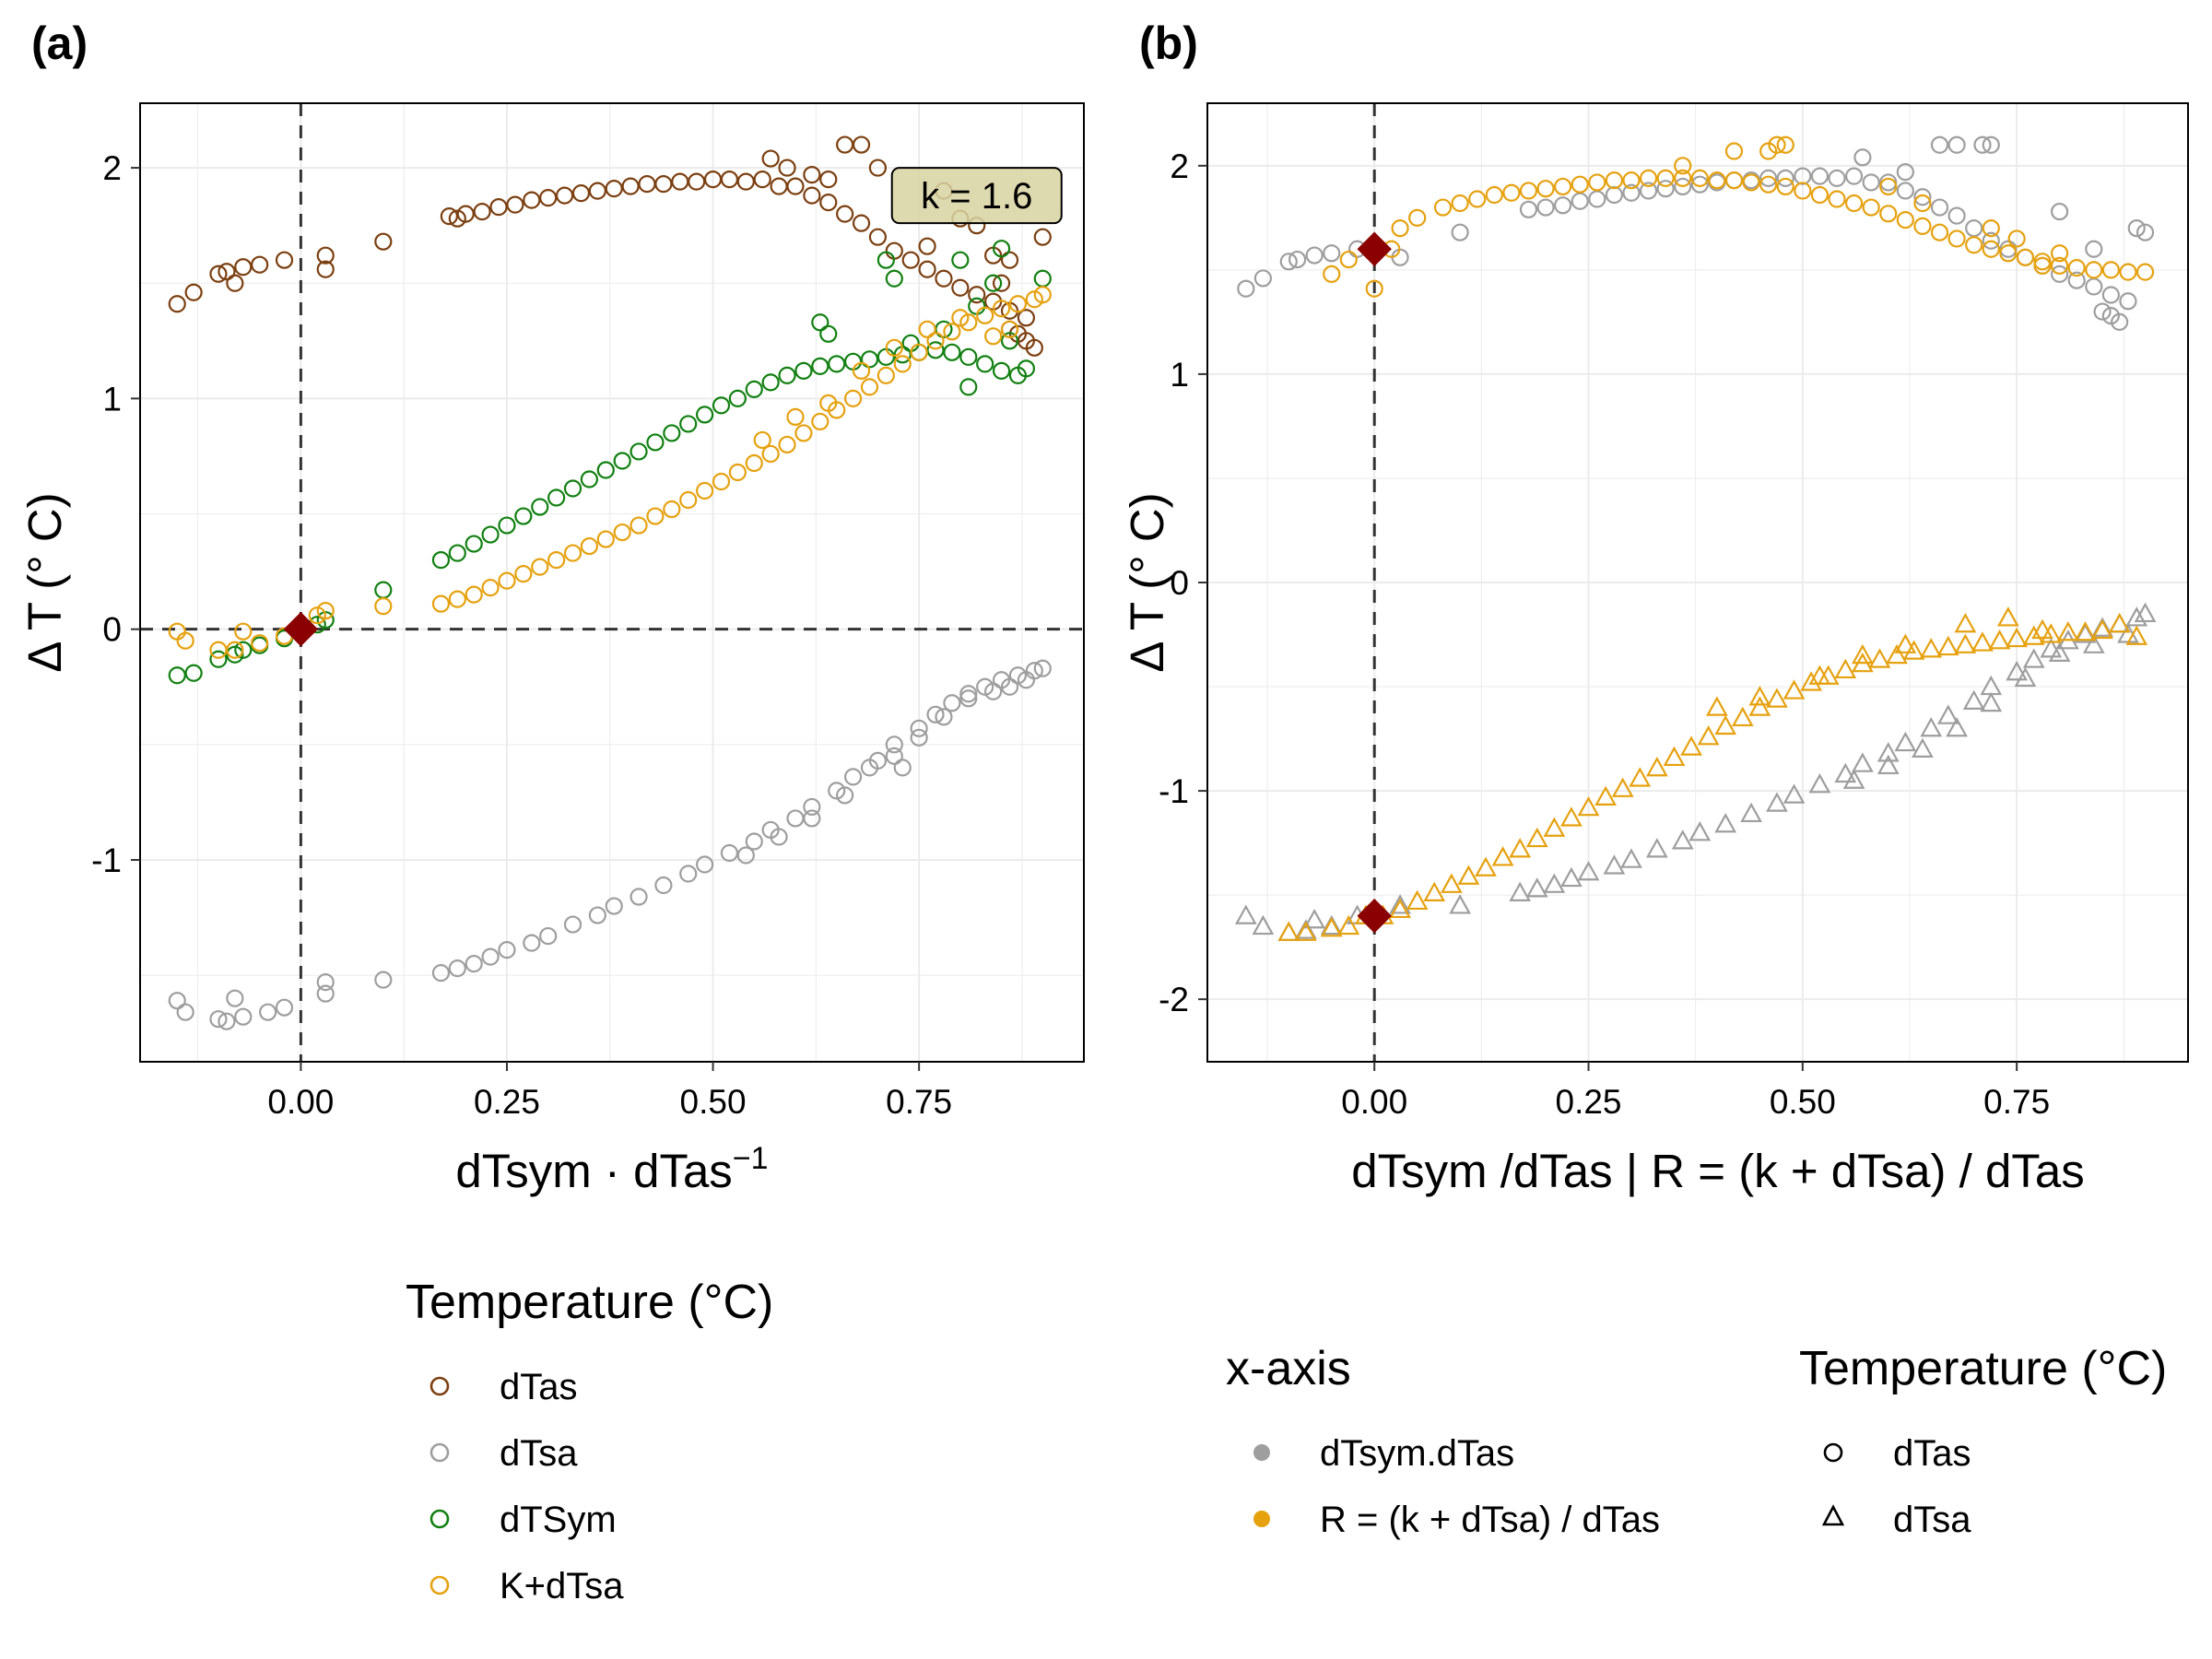 This screenshot has height=1659, width=2212. I want to click on legend-item-dTsym-dTas: dTsym.dTas, so click(1383, 1453).